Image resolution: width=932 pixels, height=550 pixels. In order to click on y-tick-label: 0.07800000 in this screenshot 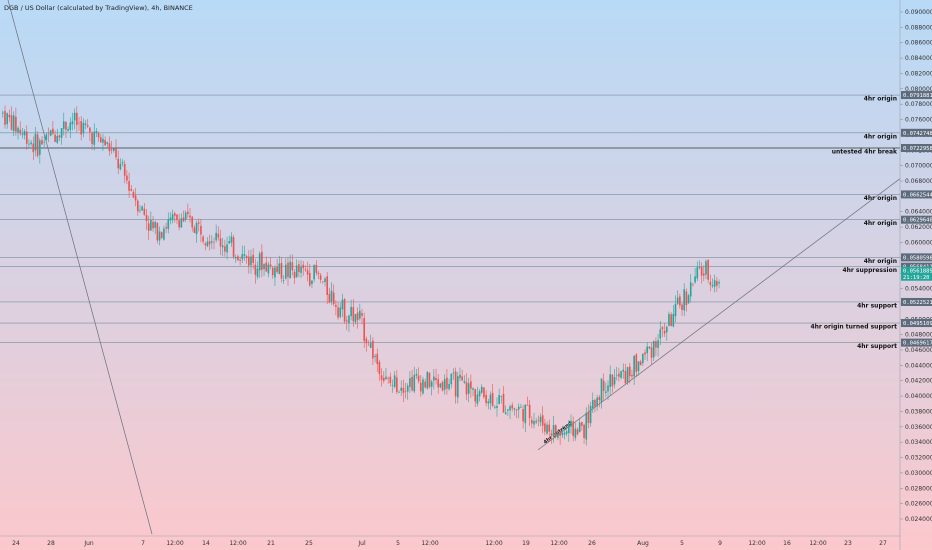, I will do `click(918, 104)`.